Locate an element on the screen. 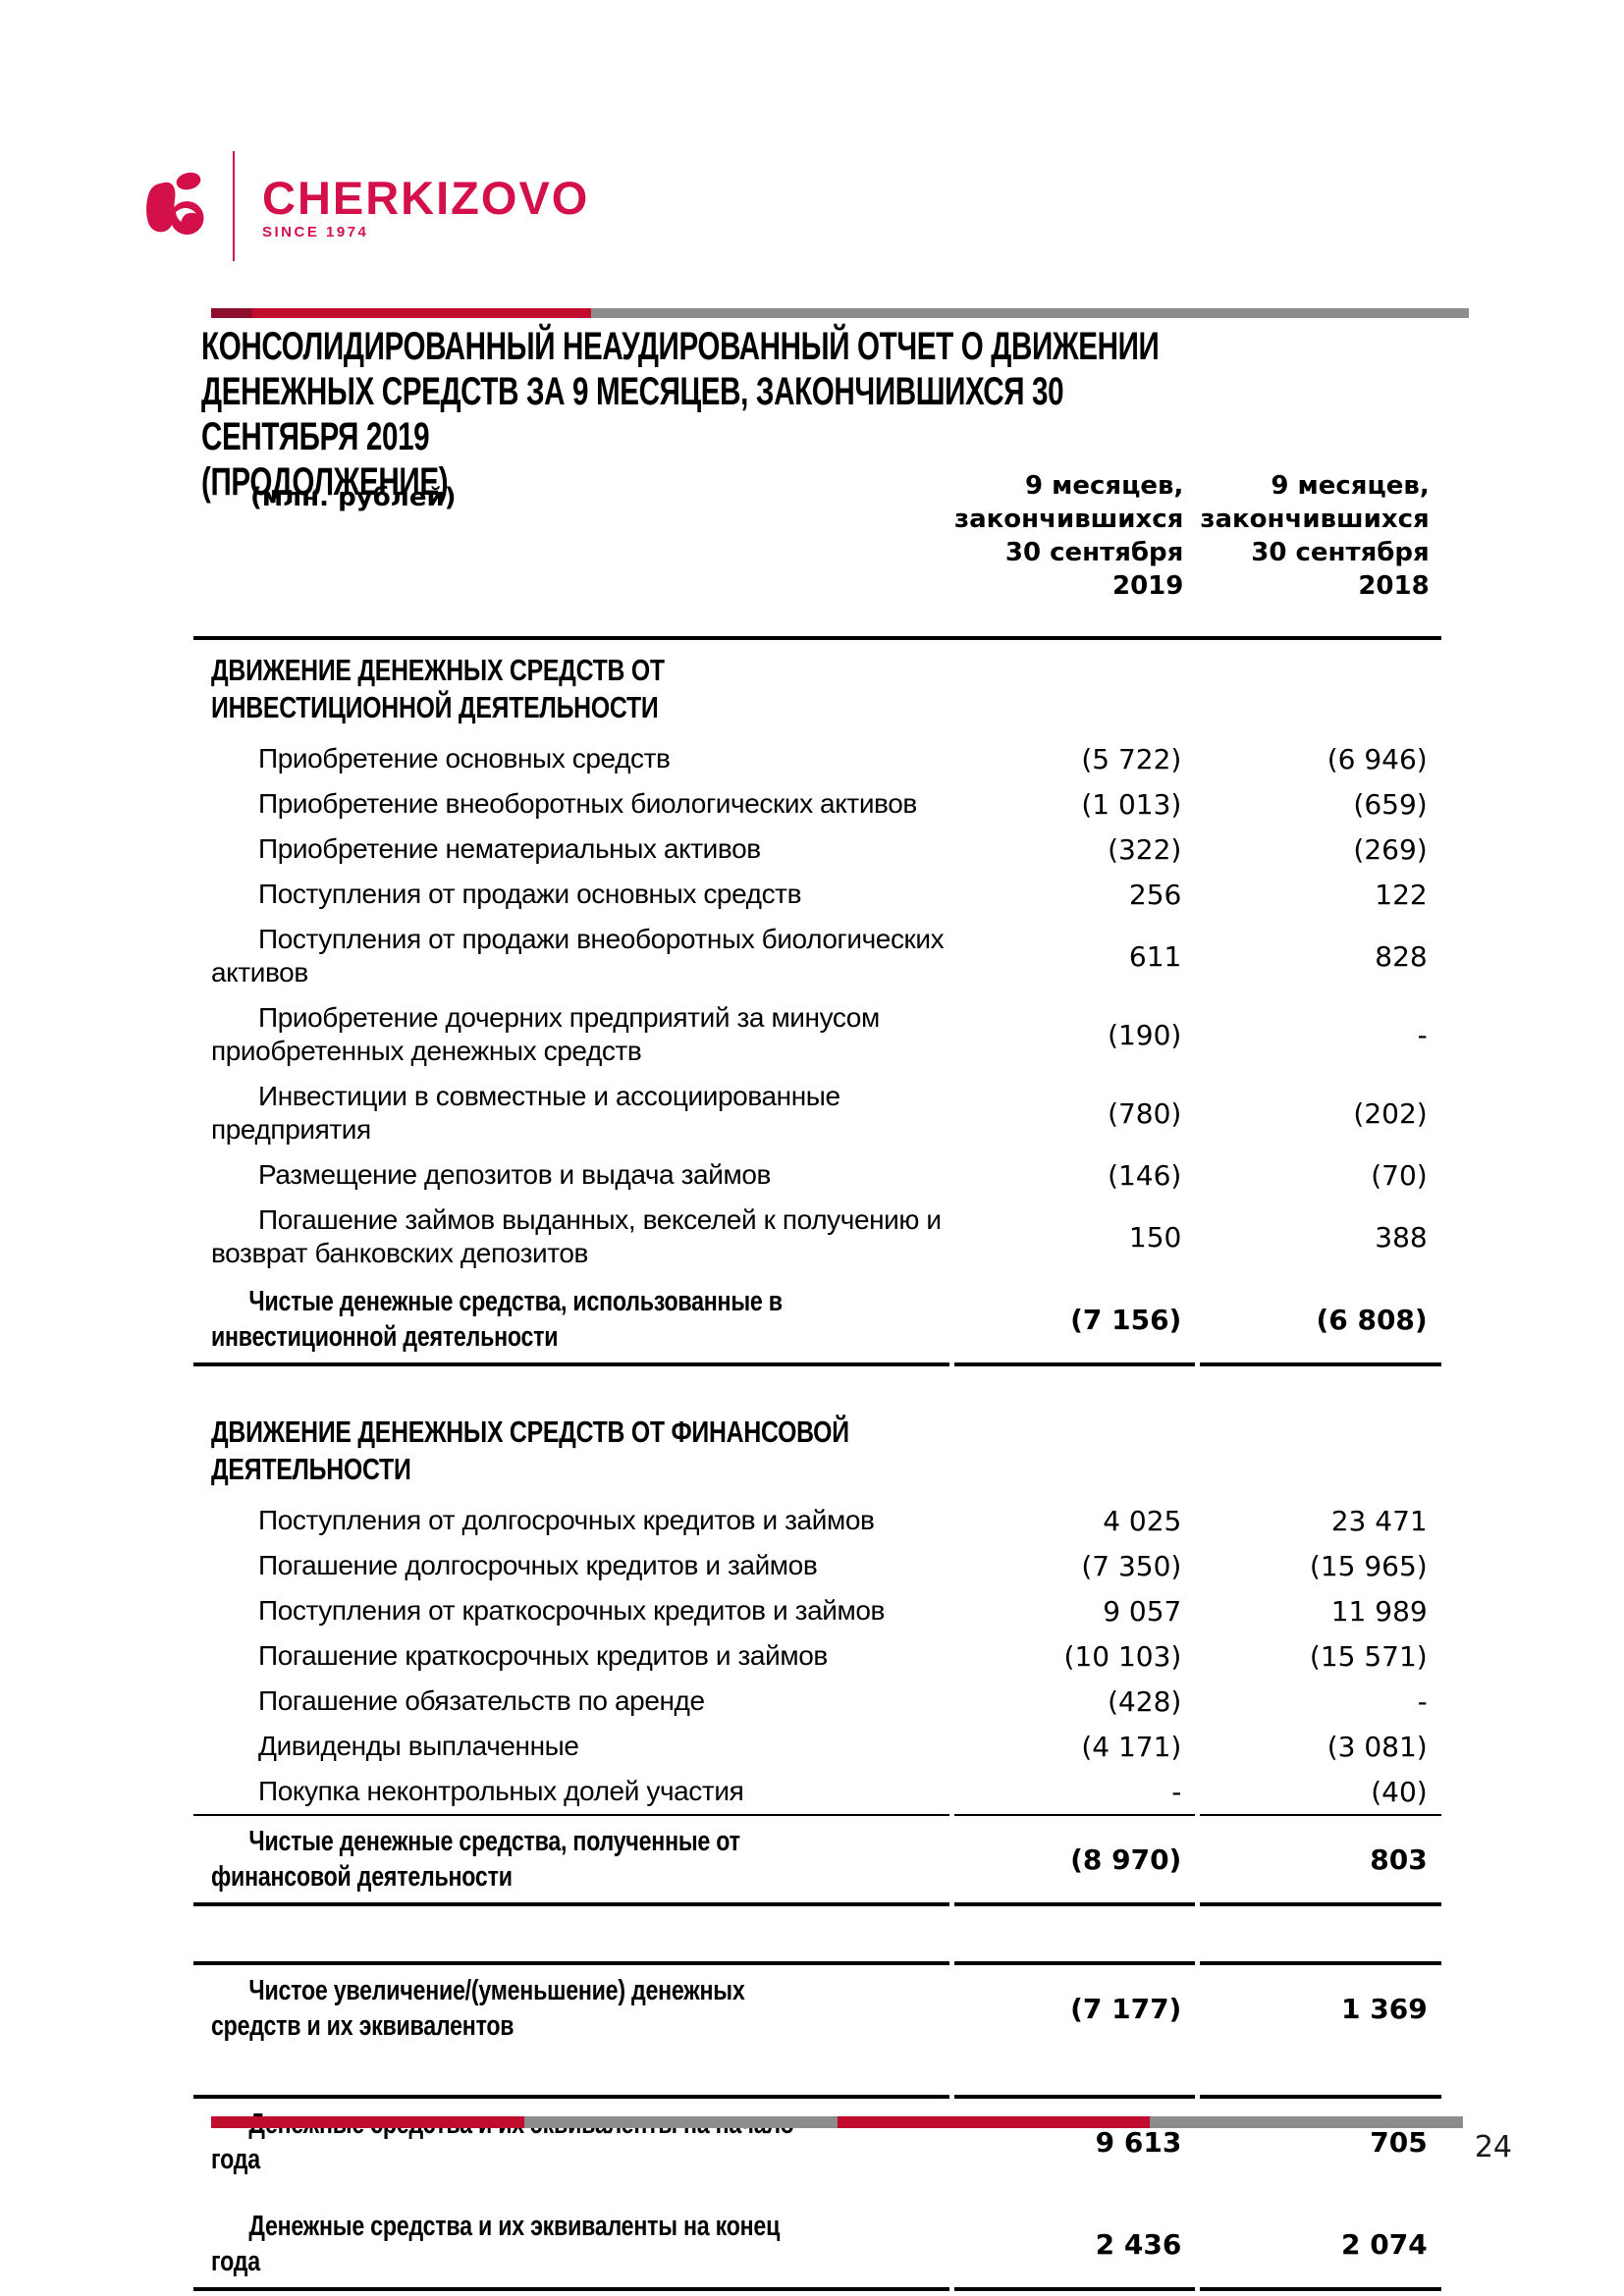 The width and height of the screenshot is (1624, 2296). cherkizovo-logo: CHERKIZOVO SINCE 1974 is located at coordinates (366, 204).